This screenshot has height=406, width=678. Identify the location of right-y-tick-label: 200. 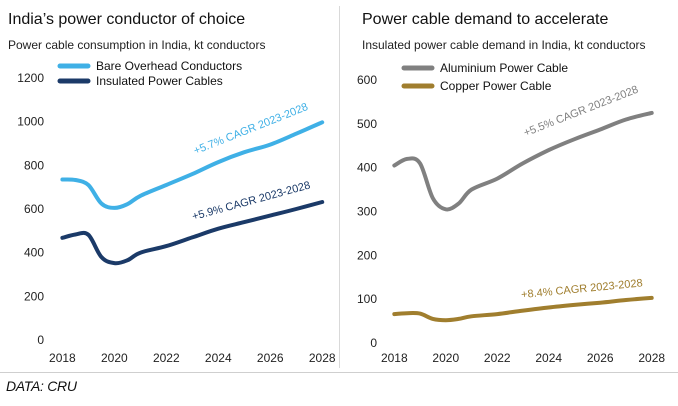
(367, 255).